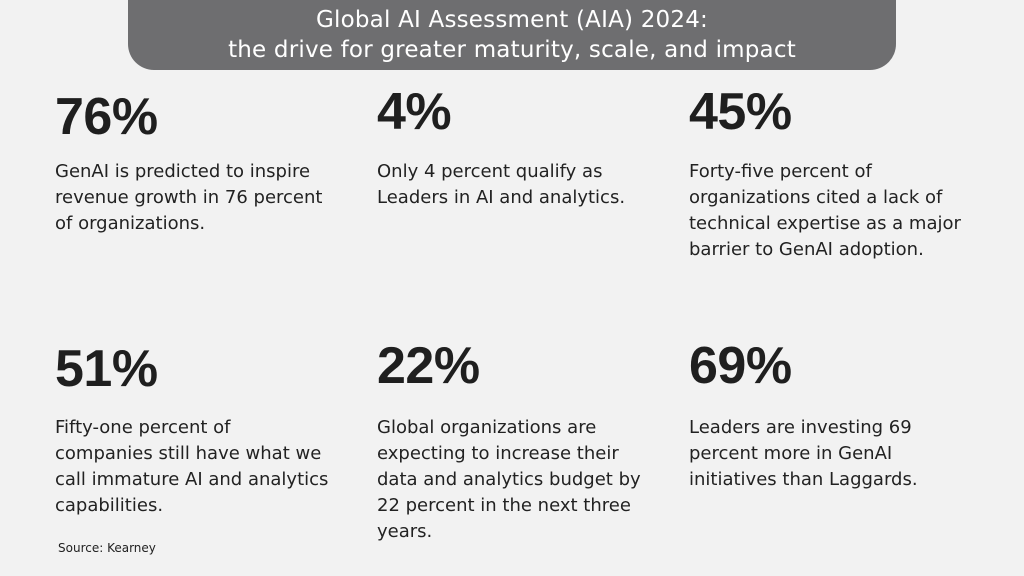 This screenshot has height=576, width=1024. Describe the element at coordinates (189, 197) in the screenshot. I see `stat-description-line: revenue growth in 76 percent` at that location.